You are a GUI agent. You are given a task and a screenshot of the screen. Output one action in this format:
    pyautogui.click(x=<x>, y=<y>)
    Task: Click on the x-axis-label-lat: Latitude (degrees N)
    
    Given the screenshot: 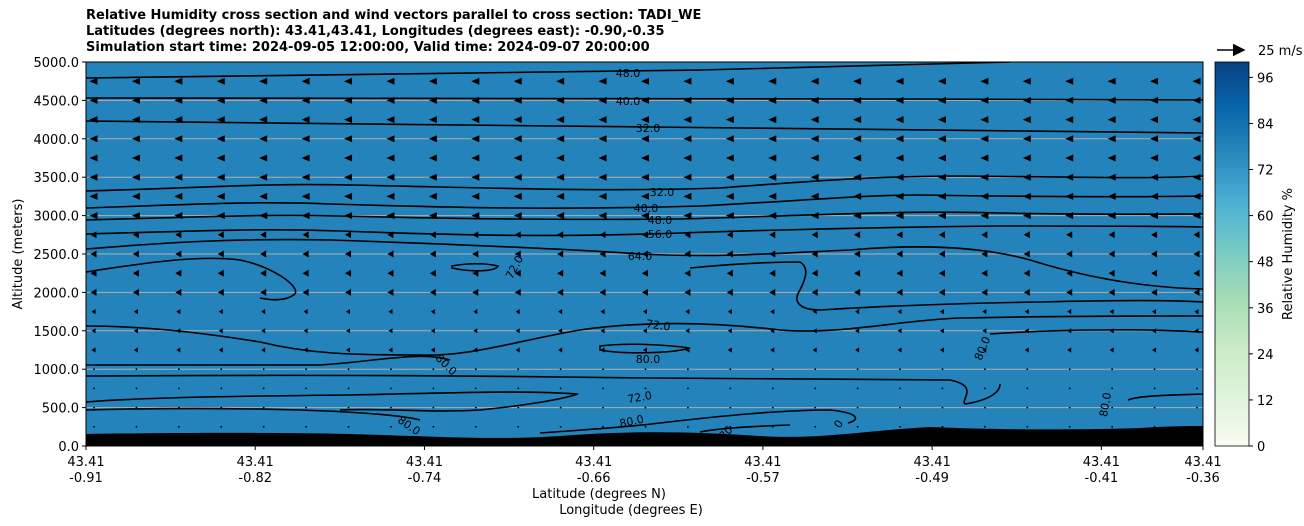 What is the action you would take?
    pyautogui.click(x=599, y=494)
    